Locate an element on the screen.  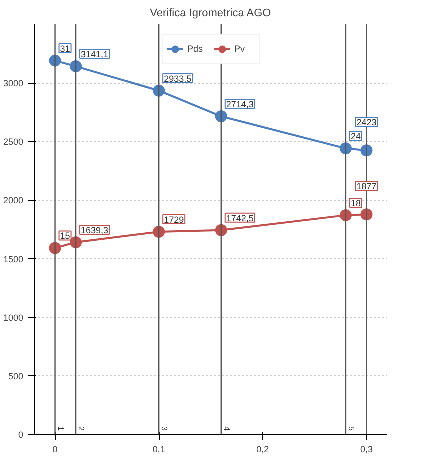
x-tick-label: 0,1 is located at coordinates (159, 449).